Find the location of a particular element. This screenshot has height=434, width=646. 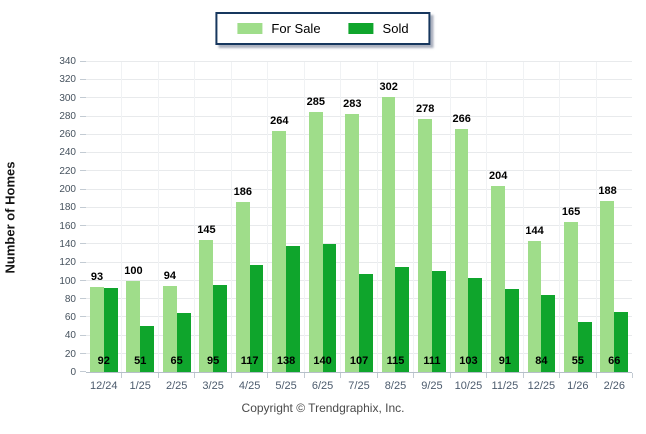

bar-group: 302 115 8/25 is located at coordinates (396, 227).